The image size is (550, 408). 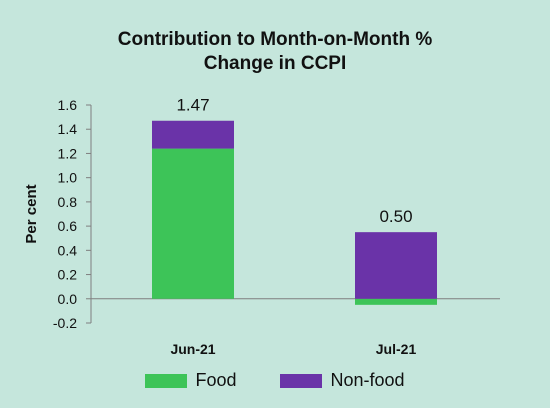 I want to click on y-axis-label: Per cent, so click(x=31, y=213).